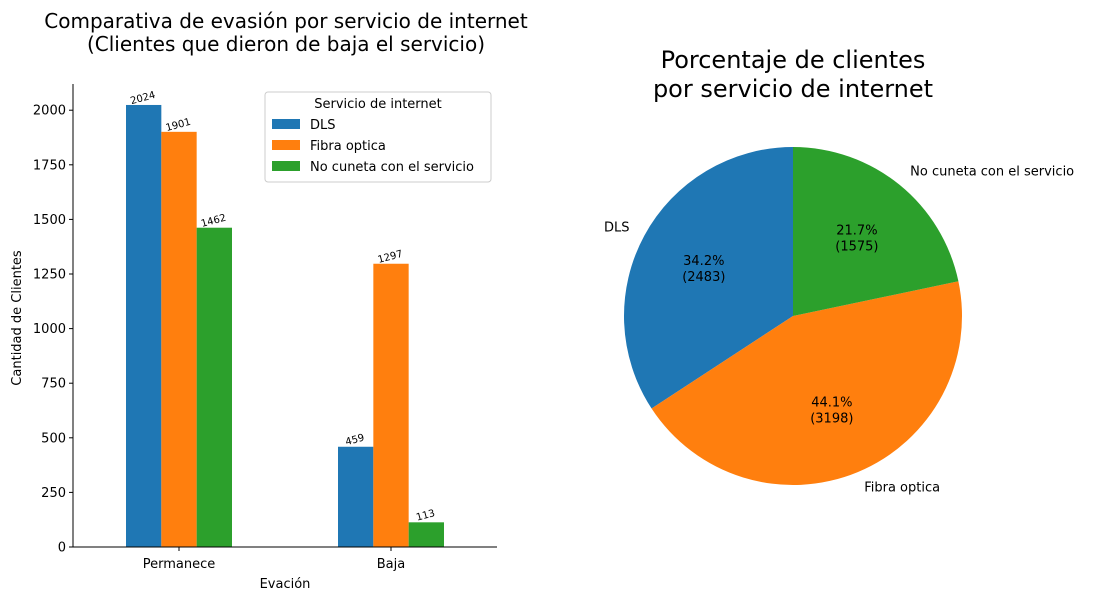 The height and width of the screenshot is (600, 1095). Describe the element at coordinates (178, 125) in the screenshot. I see `bar-value-label: 1901` at that location.